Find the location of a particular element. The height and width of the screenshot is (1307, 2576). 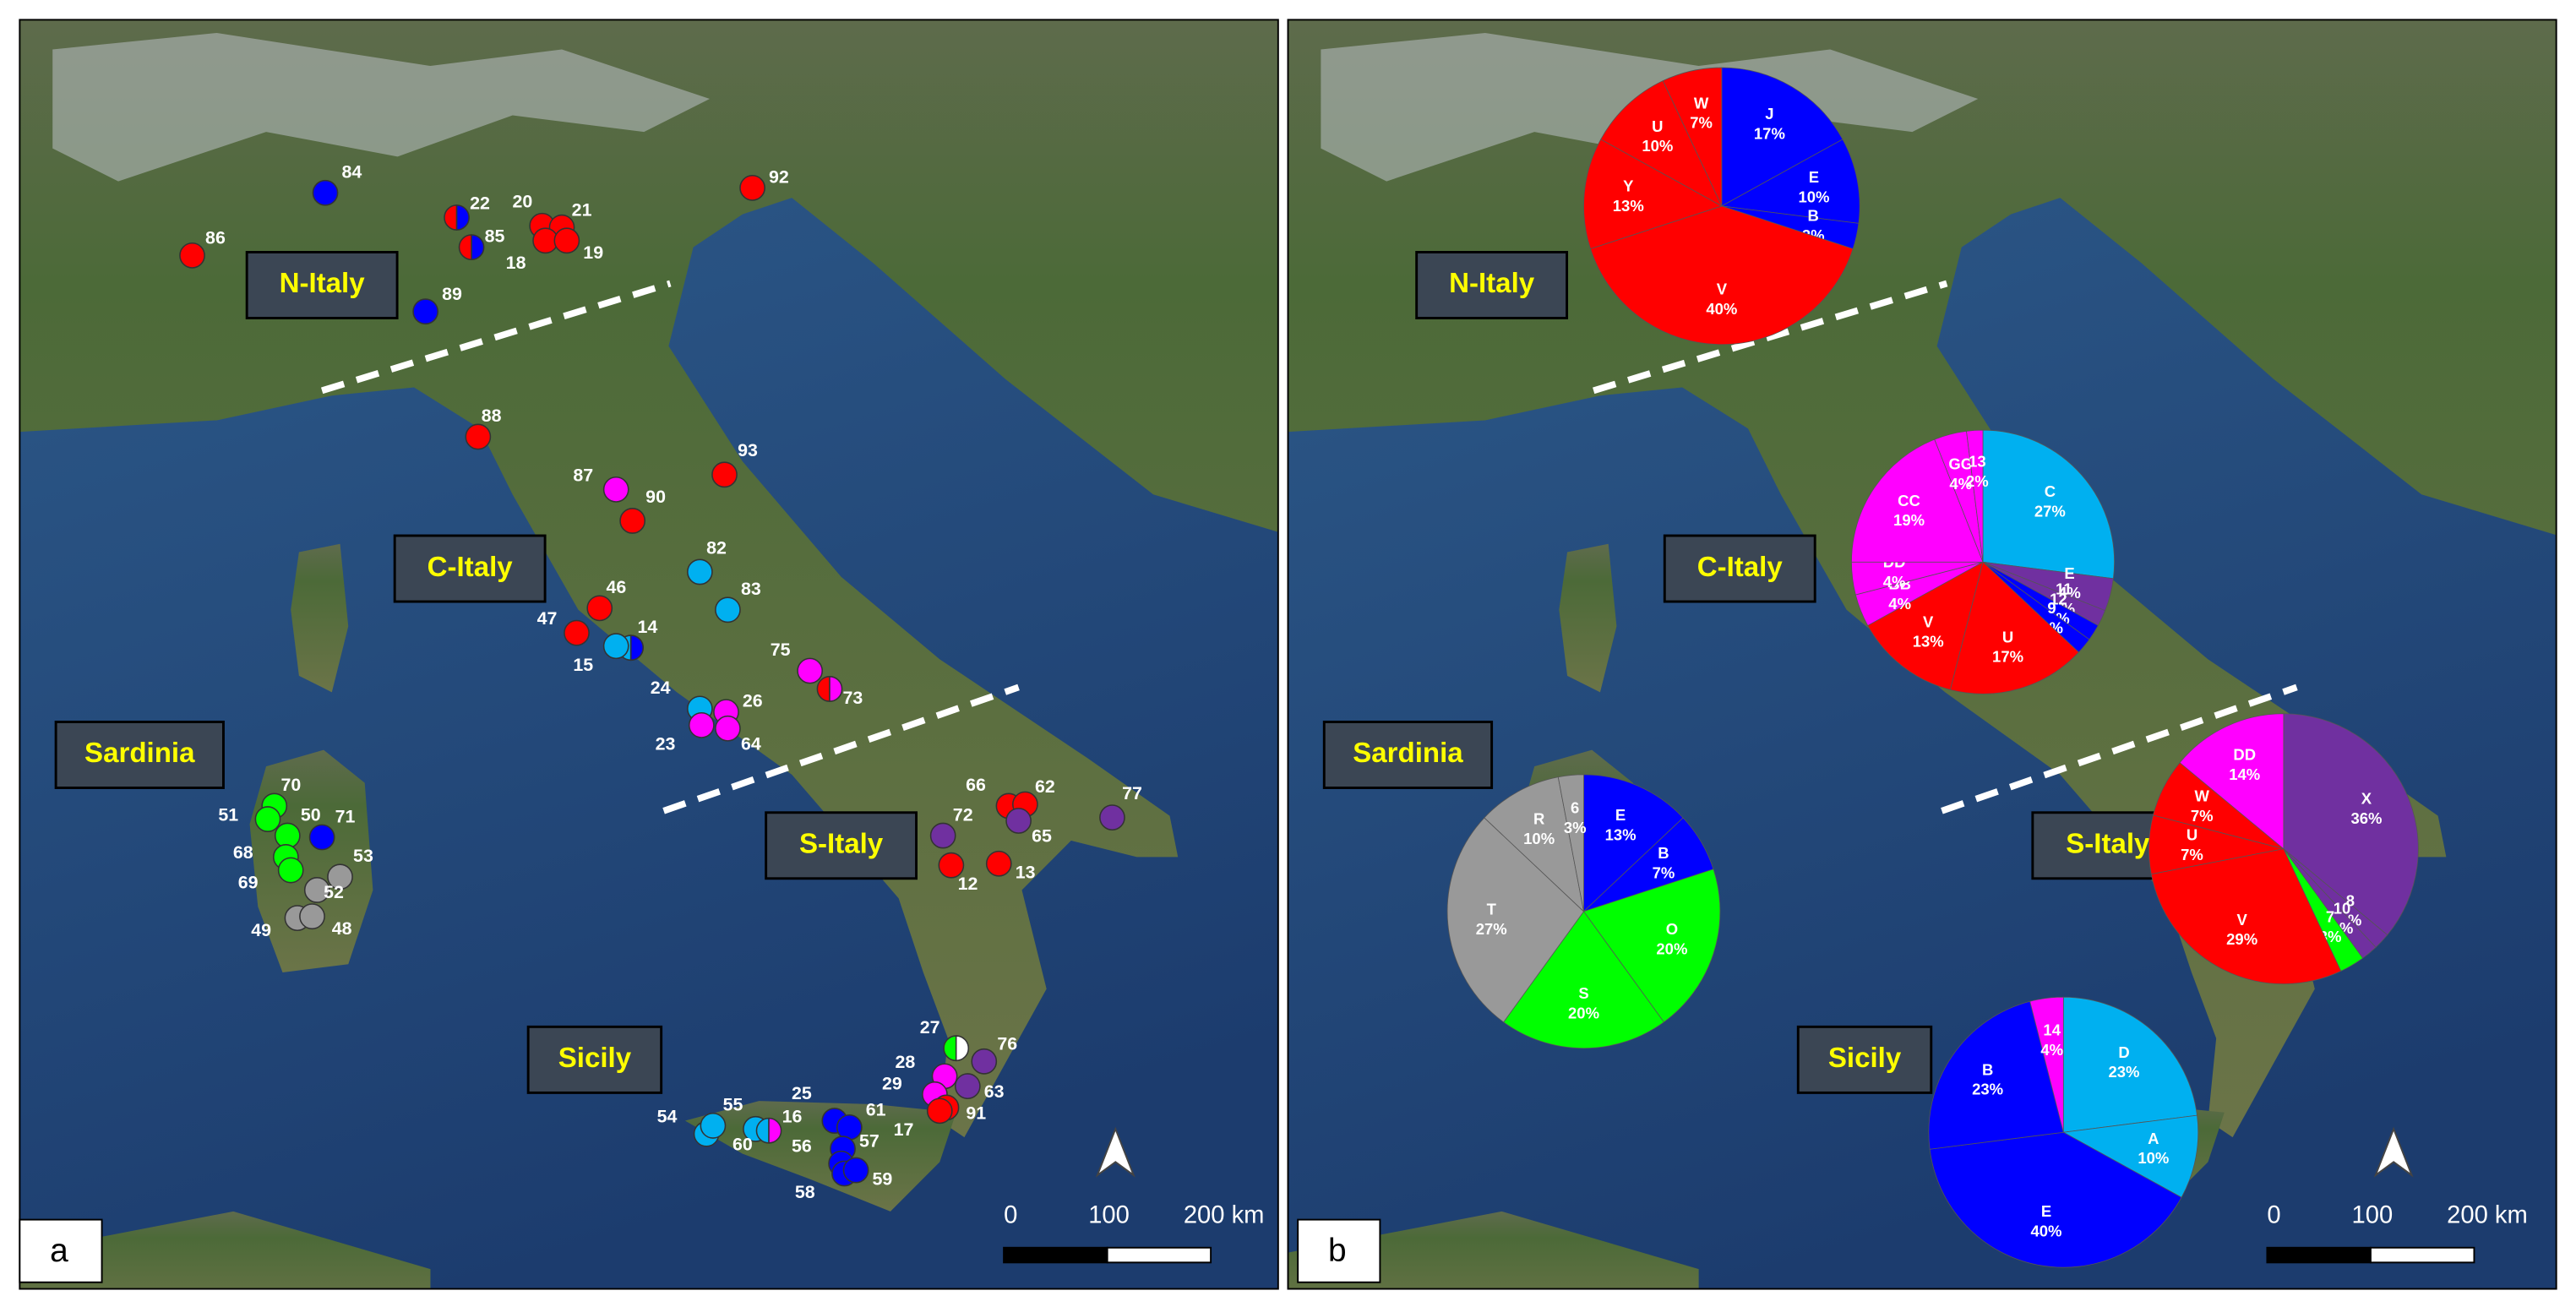

site-label: 16 is located at coordinates (792, 1116).